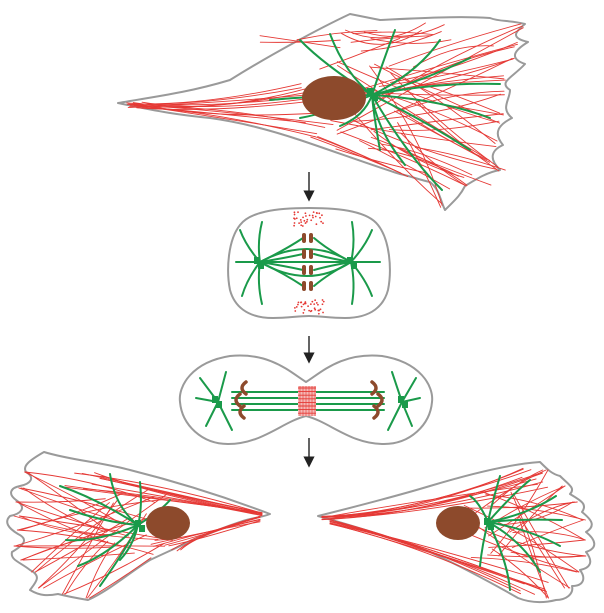 This screenshot has height=613, width=604. I want to click on anaphase-centrosome-right, so click(403, 402).